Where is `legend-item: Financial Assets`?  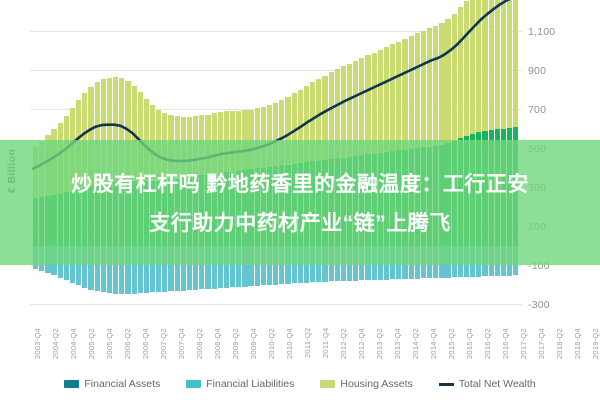 legend-item: Financial Assets is located at coordinates (112, 384).